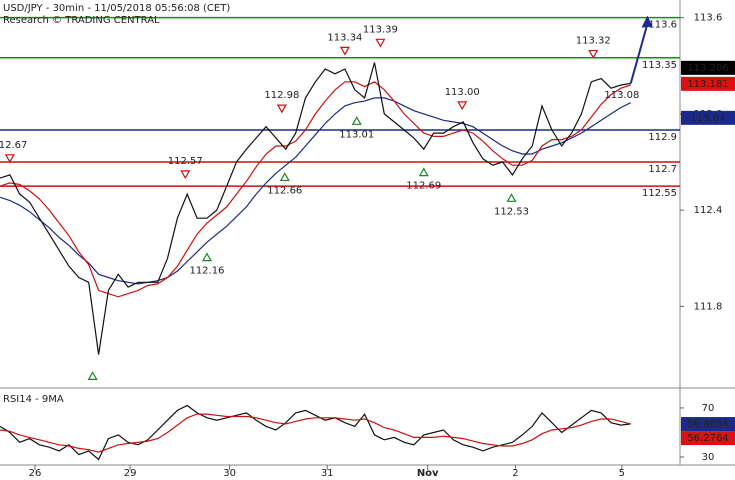 Image resolution: width=735 pixels, height=480 pixels. Describe the element at coordinates (284, 190) in the screenshot. I see `annotation-label: 112.66` at that location.